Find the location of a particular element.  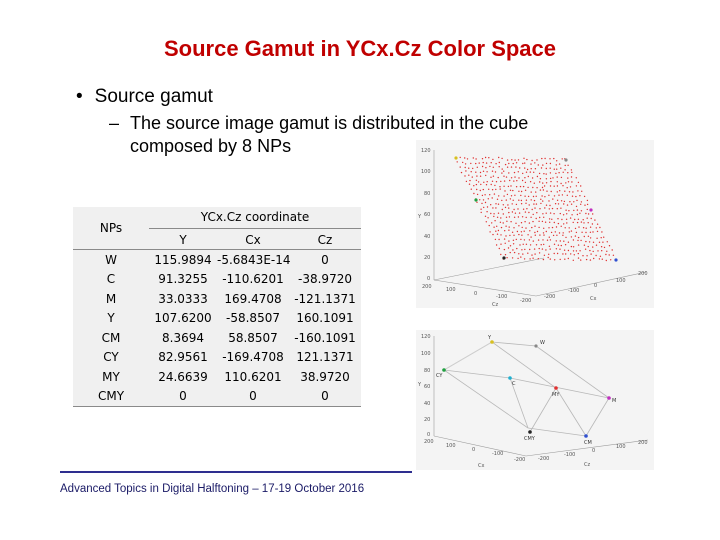

np-name: CY is located at coordinates (111, 357).